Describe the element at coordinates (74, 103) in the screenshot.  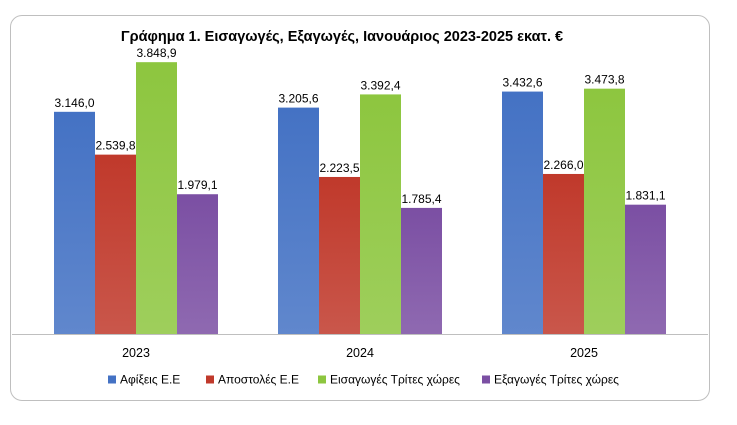
I see `data-label-2023-series-0: 3.146,0` at that location.